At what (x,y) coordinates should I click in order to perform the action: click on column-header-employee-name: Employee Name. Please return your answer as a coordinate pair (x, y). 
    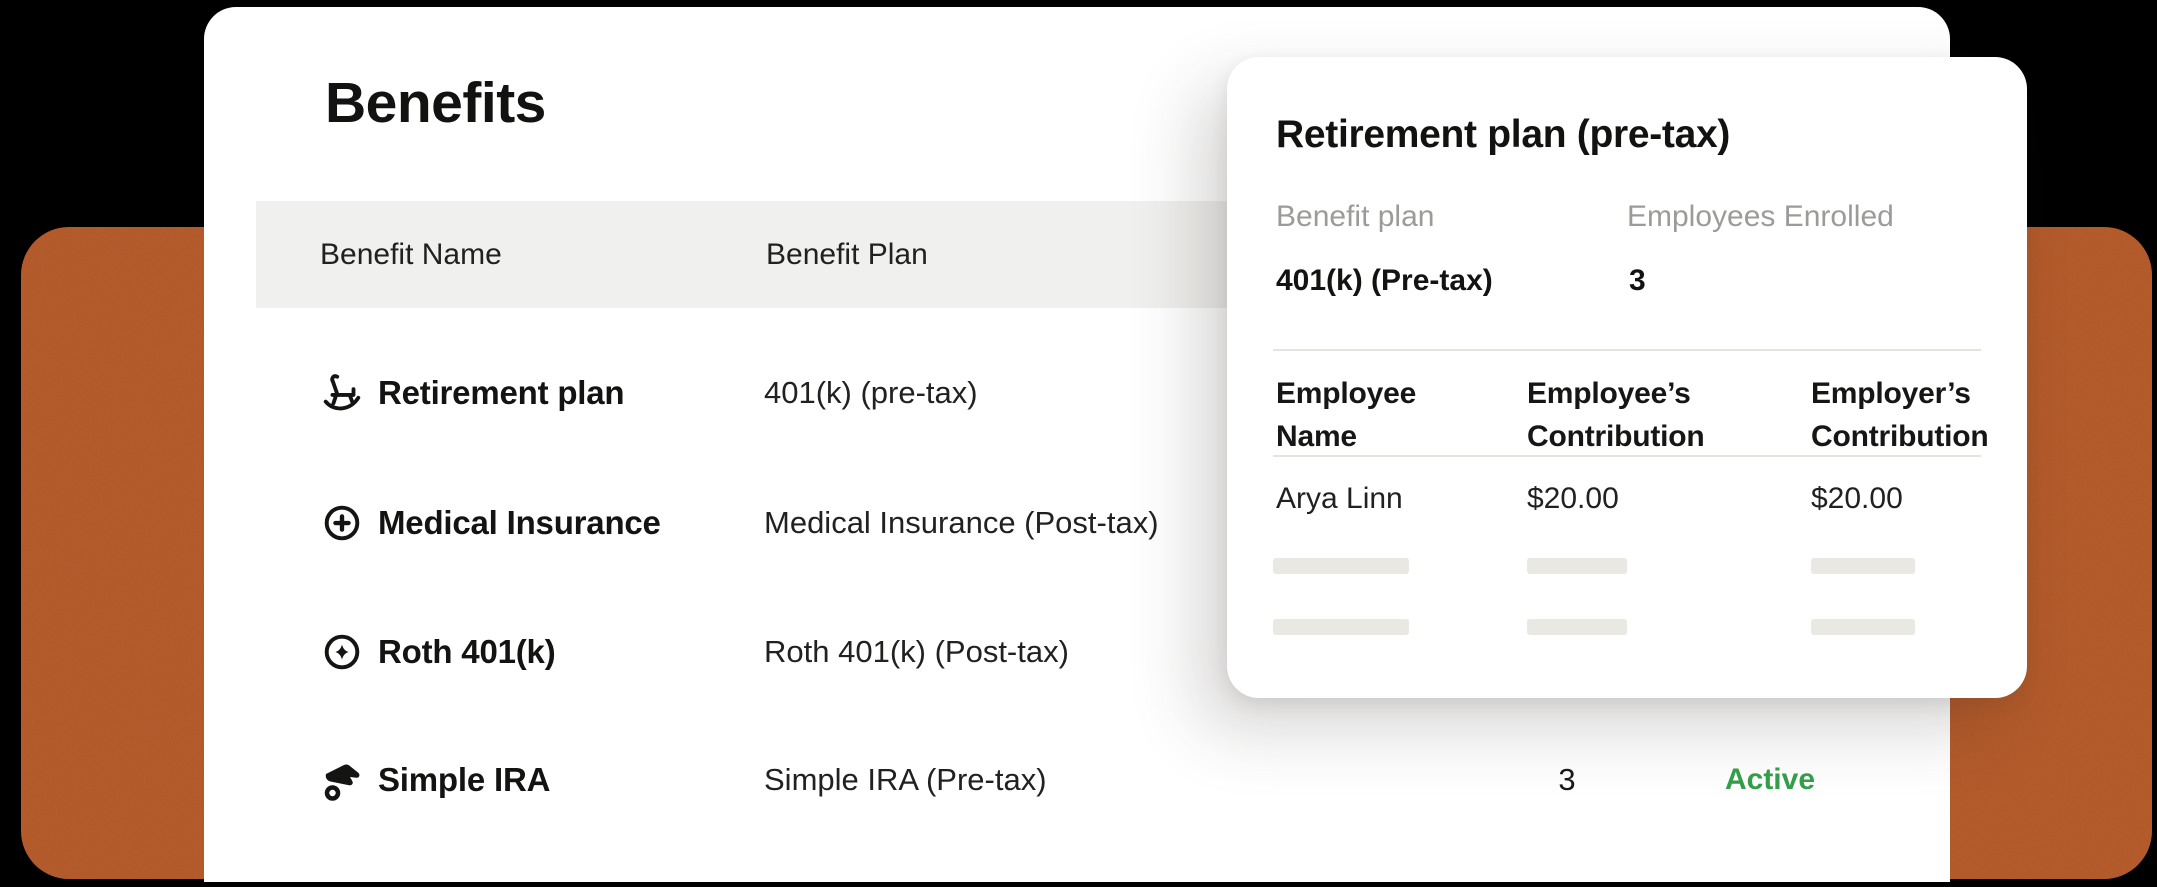
    Looking at the image, I should click on (1346, 415).